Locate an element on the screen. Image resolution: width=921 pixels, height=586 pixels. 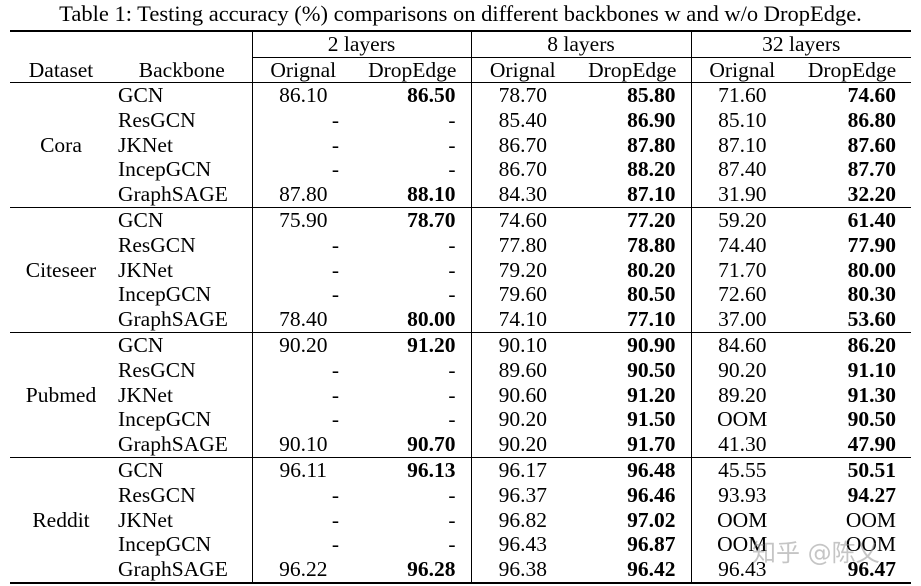
table-row: JKNet - -86.70 87.80 87.10 87.60 is located at coordinates (460, 145).